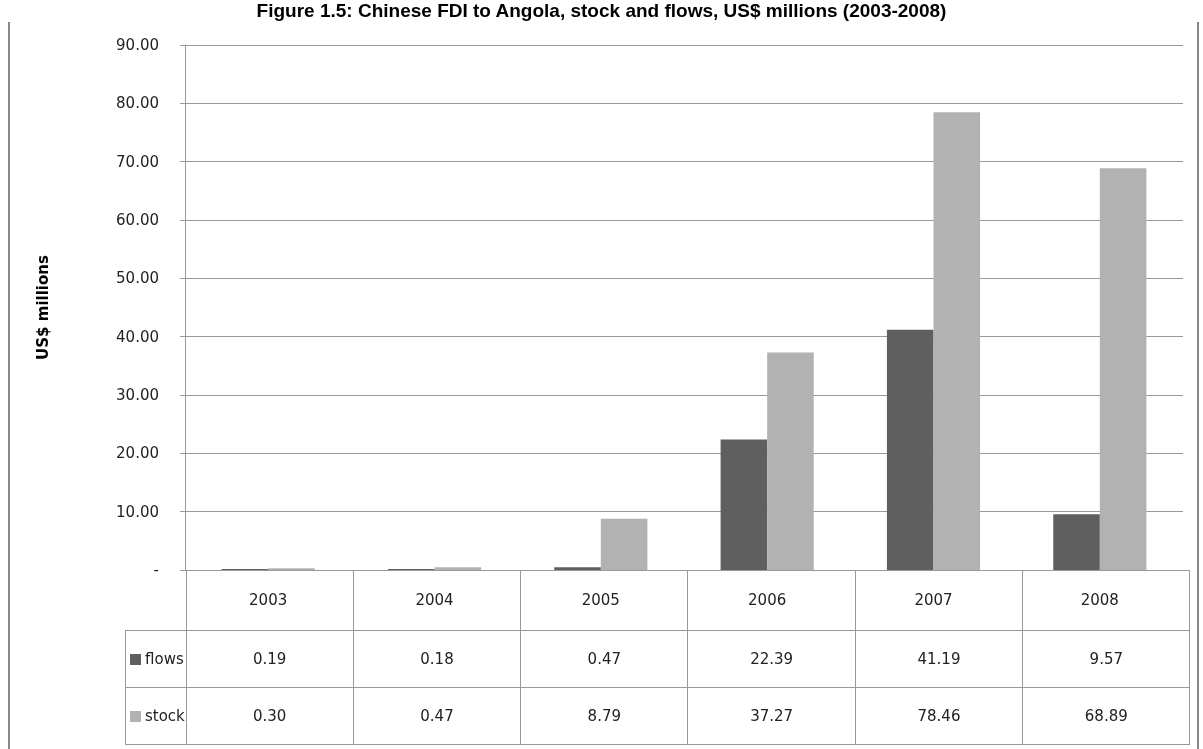 The width and height of the screenshot is (1203, 749). I want to click on x-tick-label: 2003, so click(268, 599).